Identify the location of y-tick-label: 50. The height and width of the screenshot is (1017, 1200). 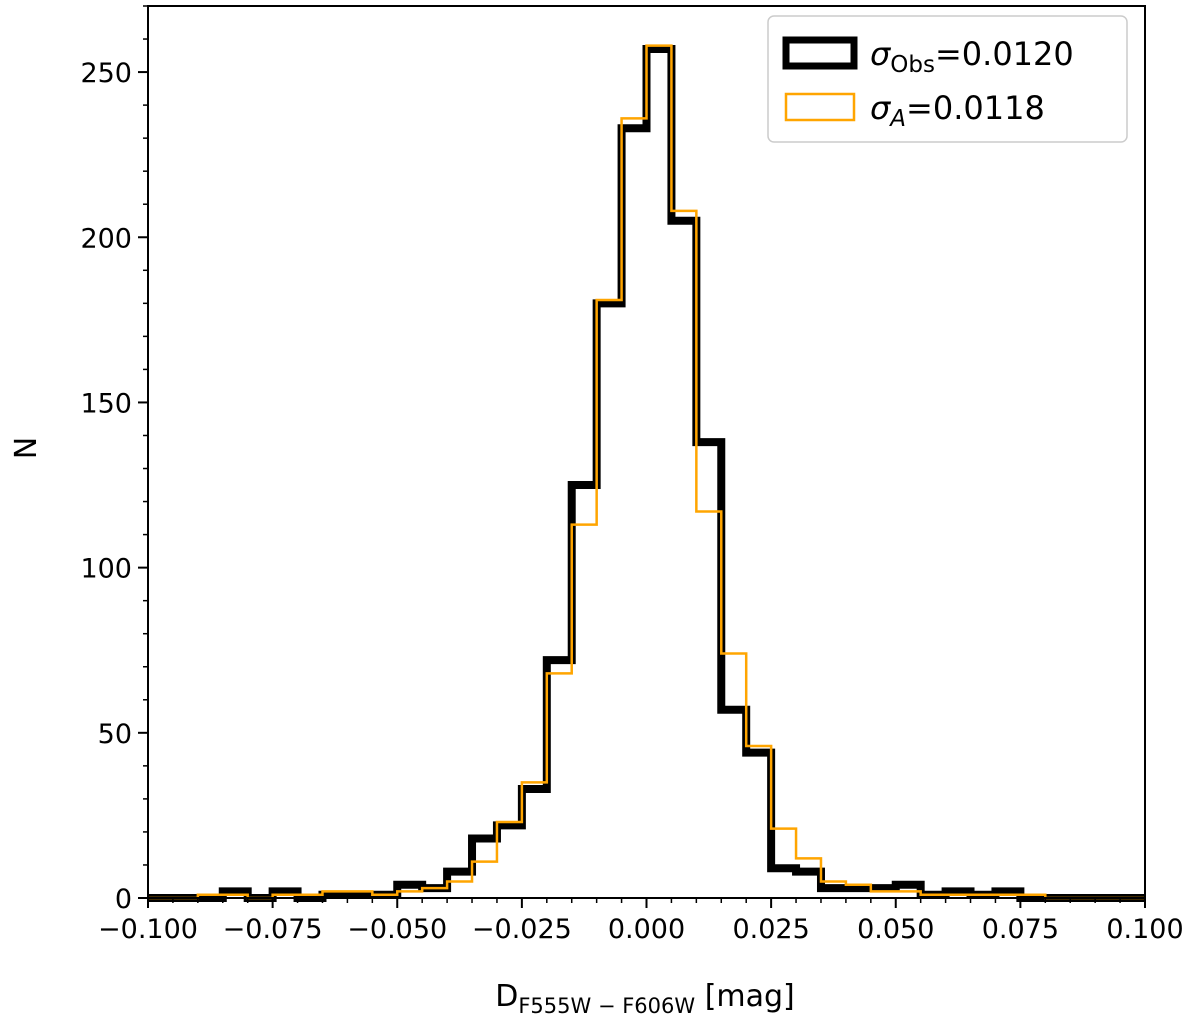
(115, 734).